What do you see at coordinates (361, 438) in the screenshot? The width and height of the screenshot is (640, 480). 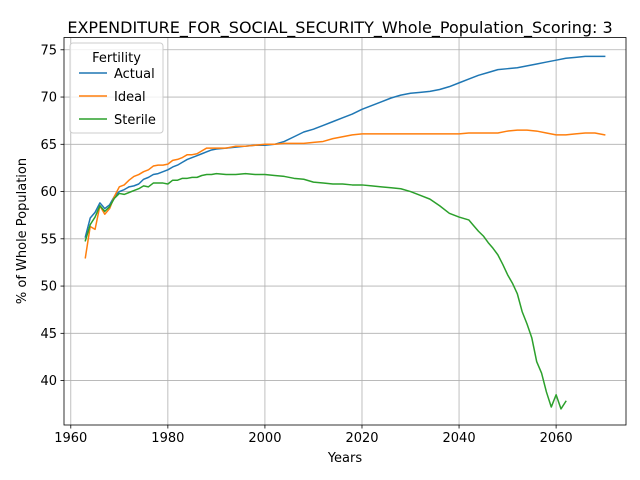 I see `x-tick-label: 2020` at bounding box center [361, 438].